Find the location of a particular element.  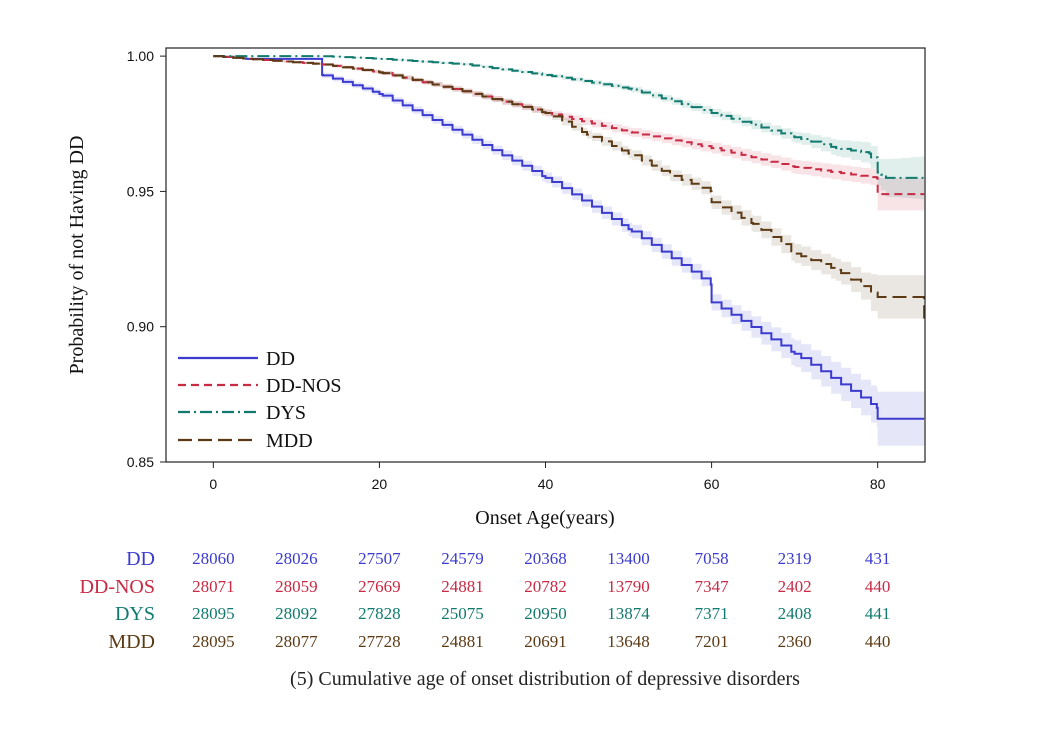

legend-label: MDD is located at coordinates (289, 441).